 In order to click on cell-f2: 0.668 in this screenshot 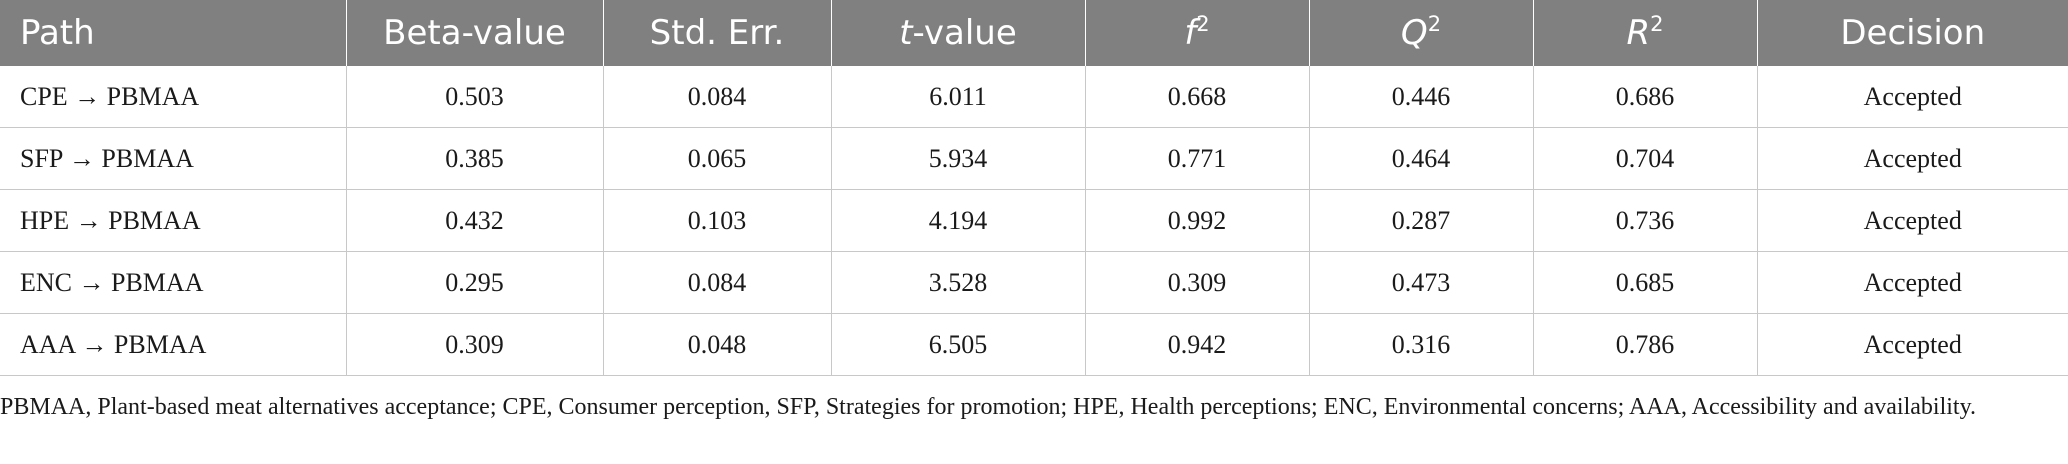, I will do `click(1197, 97)`.